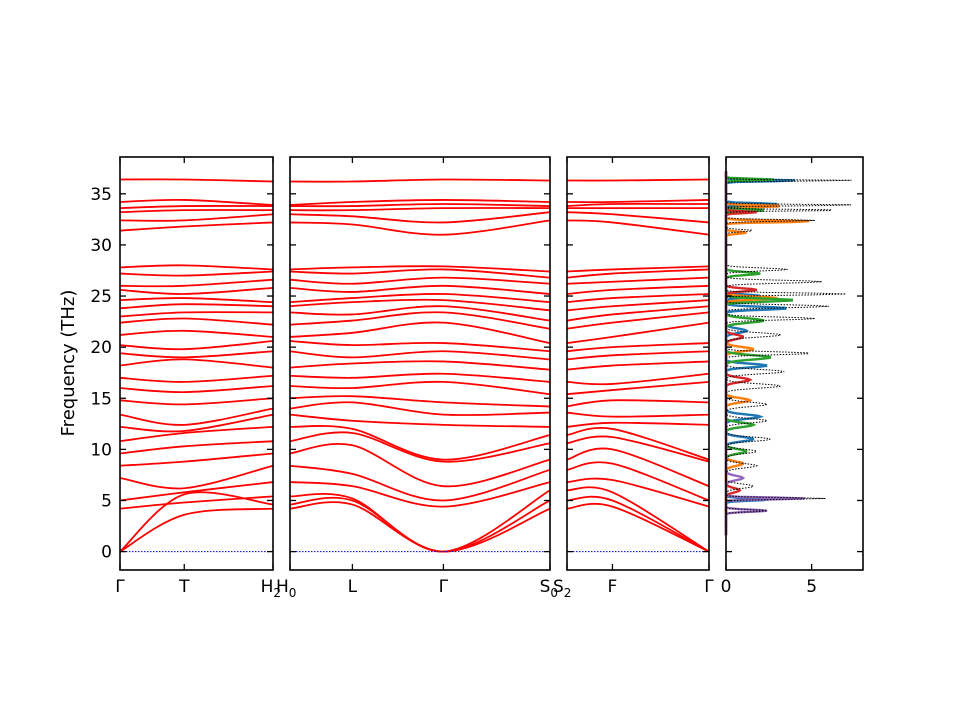 The height and width of the screenshot is (720, 960). I want to click on y-tick-label: 35, so click(101, 195).